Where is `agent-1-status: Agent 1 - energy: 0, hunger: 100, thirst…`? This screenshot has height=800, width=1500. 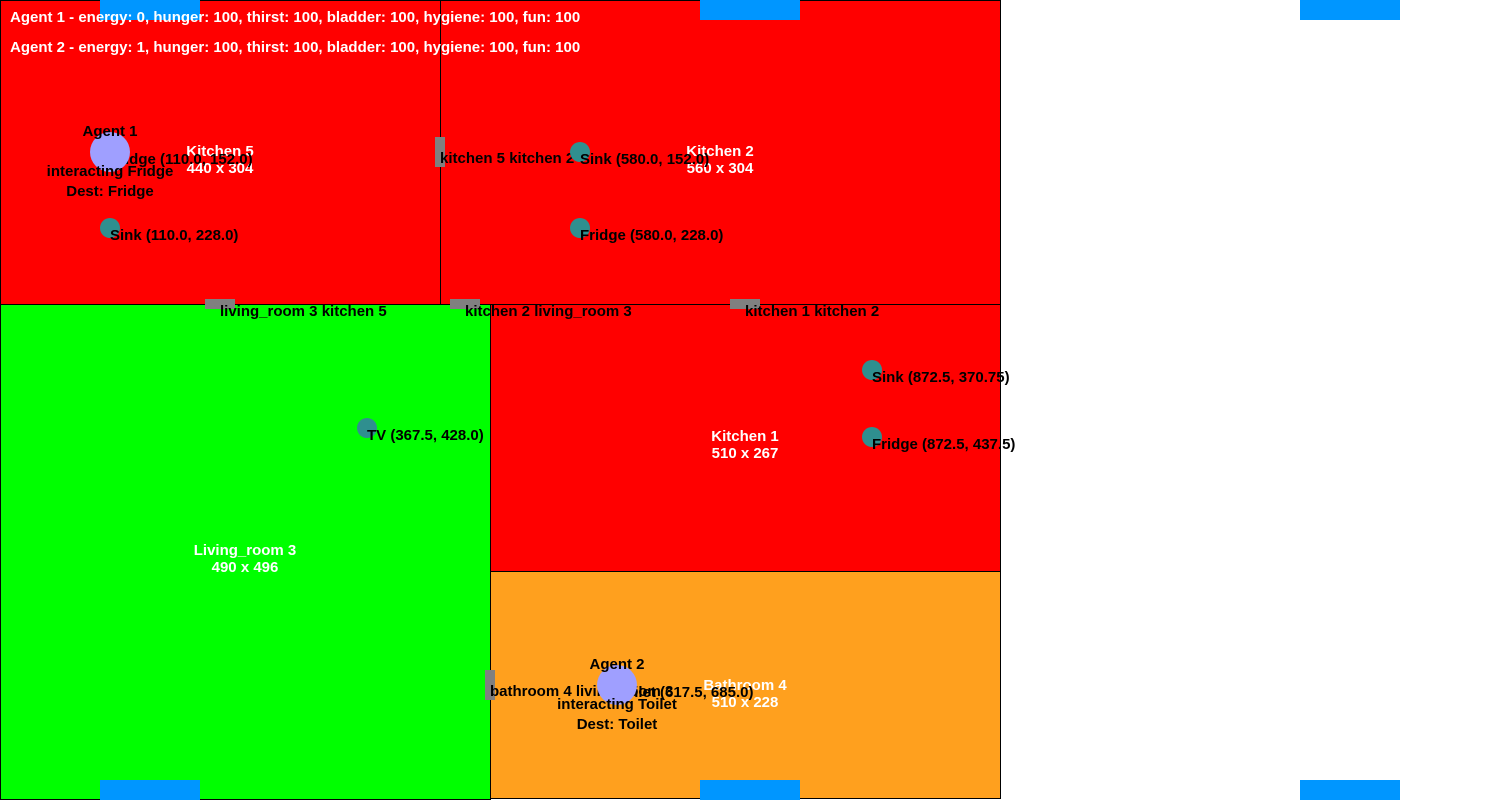
agent-1-status: Agent 1 - energy: 0, hunger: 100, thirst… is located at coordinates (295, 17).